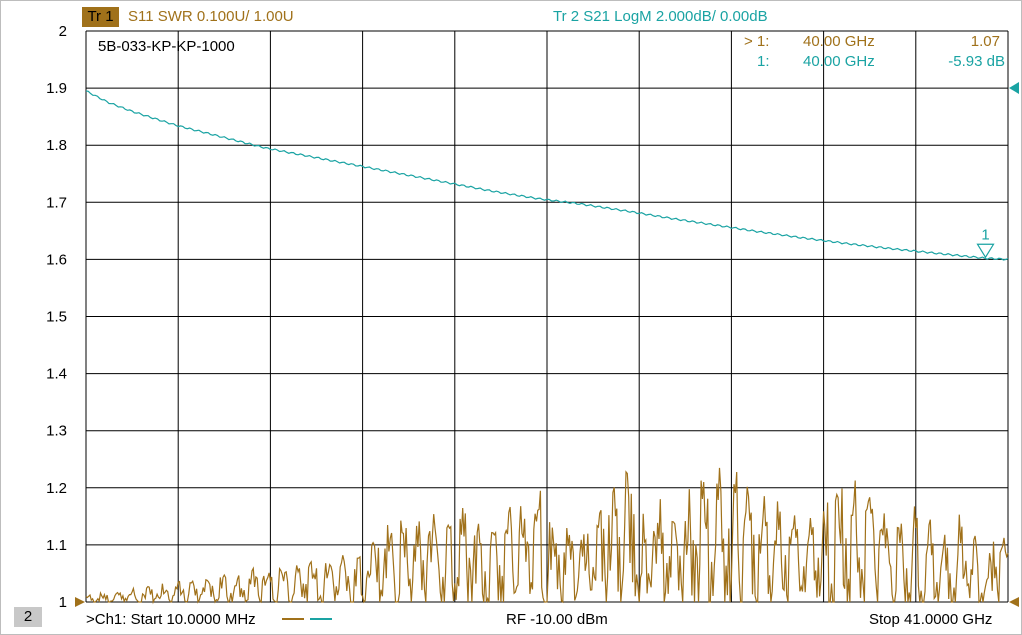 Image resolution: width=1022 pixels, height=635 pixels. I want to click on marker-tr1-value: 1.07, so click(985, 41).